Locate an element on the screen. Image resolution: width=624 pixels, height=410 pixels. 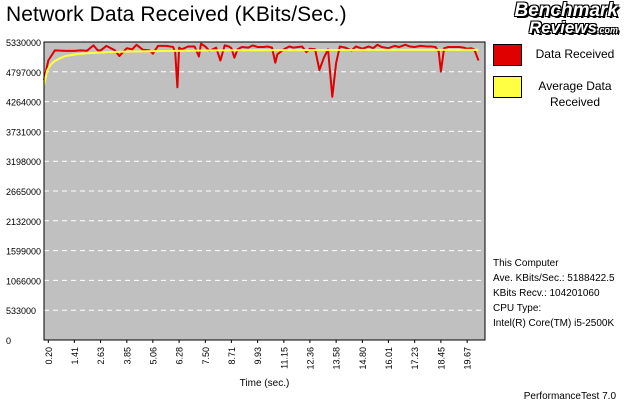
x-tick-label: 12.36 is located at coordinates (310, 358).